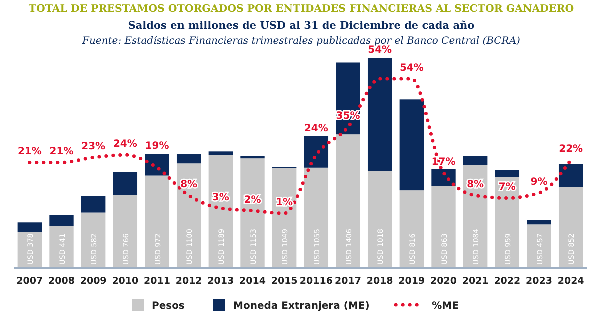 The image size is (603, 320). Describe the element at coordinates (189, 281) in the screenshot. I see `x-tick-label: 2012` at that location.